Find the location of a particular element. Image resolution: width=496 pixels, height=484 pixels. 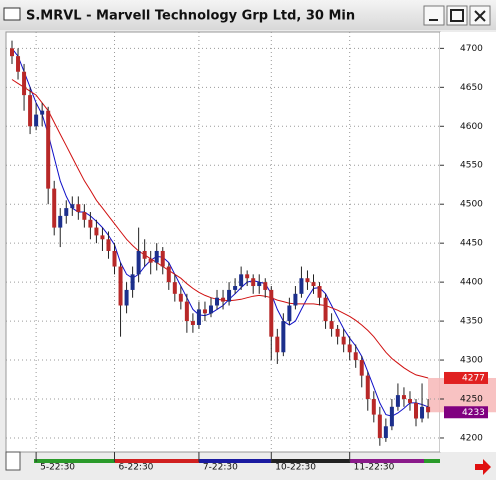

y-tick-label: 4550 is located at coordinates (471, 166).